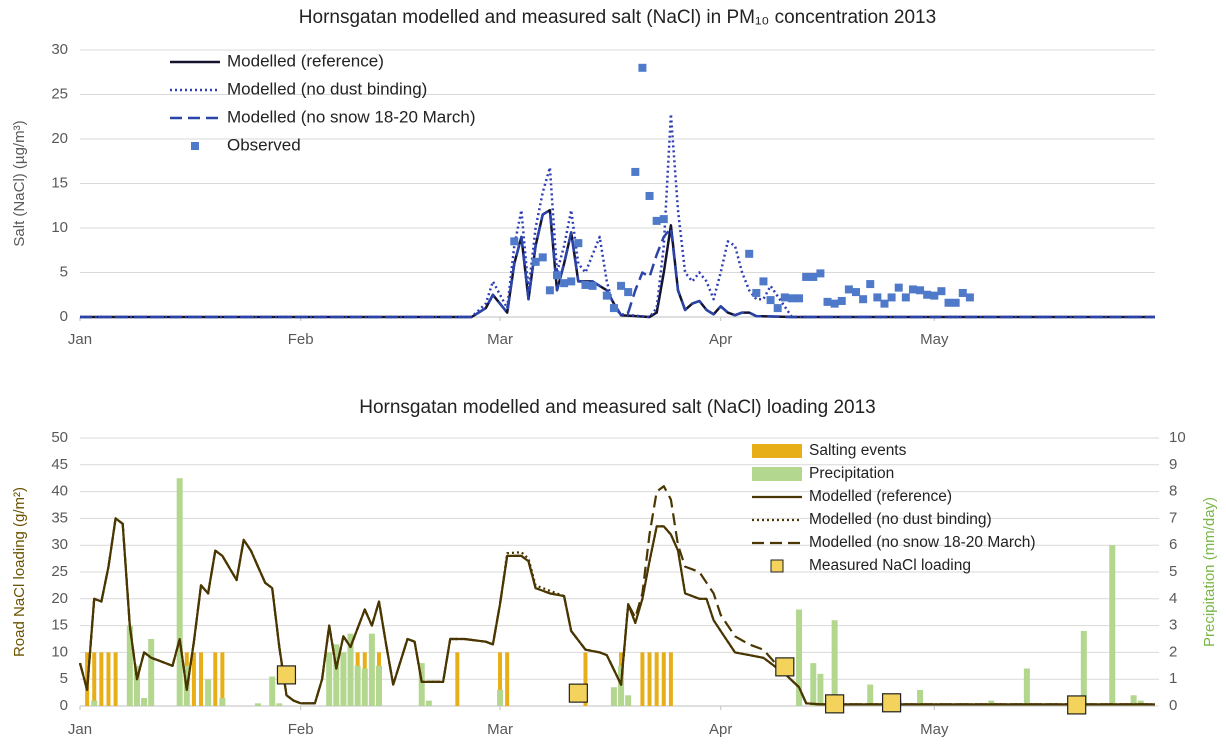 This screenshot has height=744, width=1226. I want to click on y-tick-label: 25, so click(59, 93).